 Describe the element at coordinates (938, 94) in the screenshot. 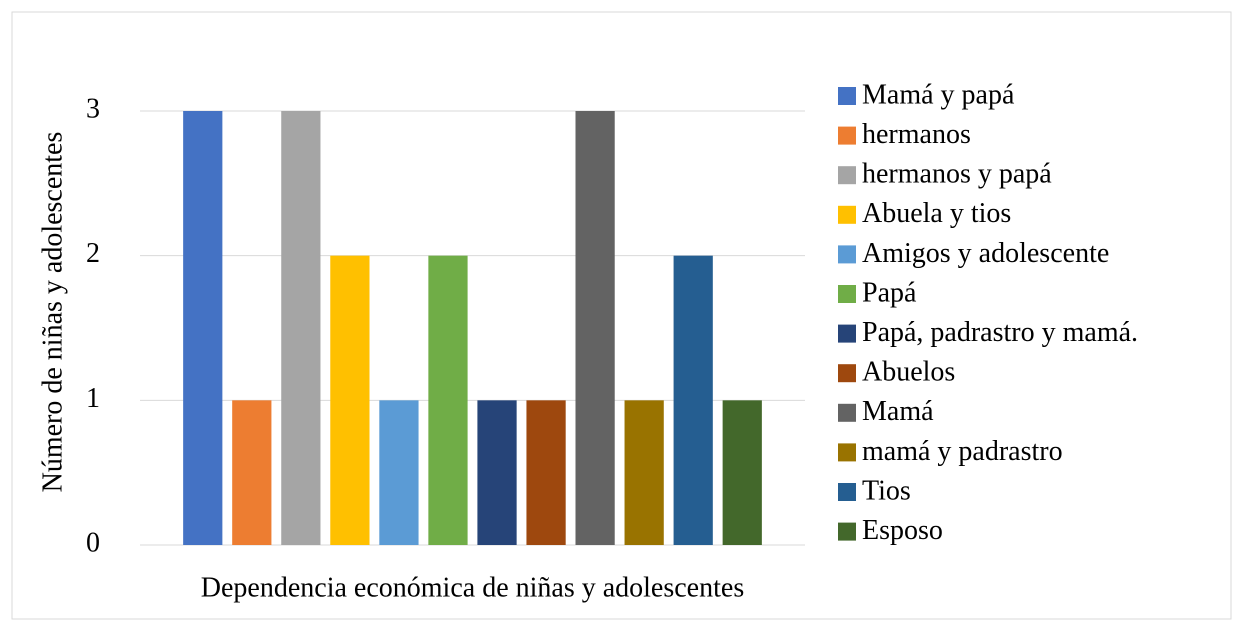

I see `legend-label: Mamá y papá` at that location.